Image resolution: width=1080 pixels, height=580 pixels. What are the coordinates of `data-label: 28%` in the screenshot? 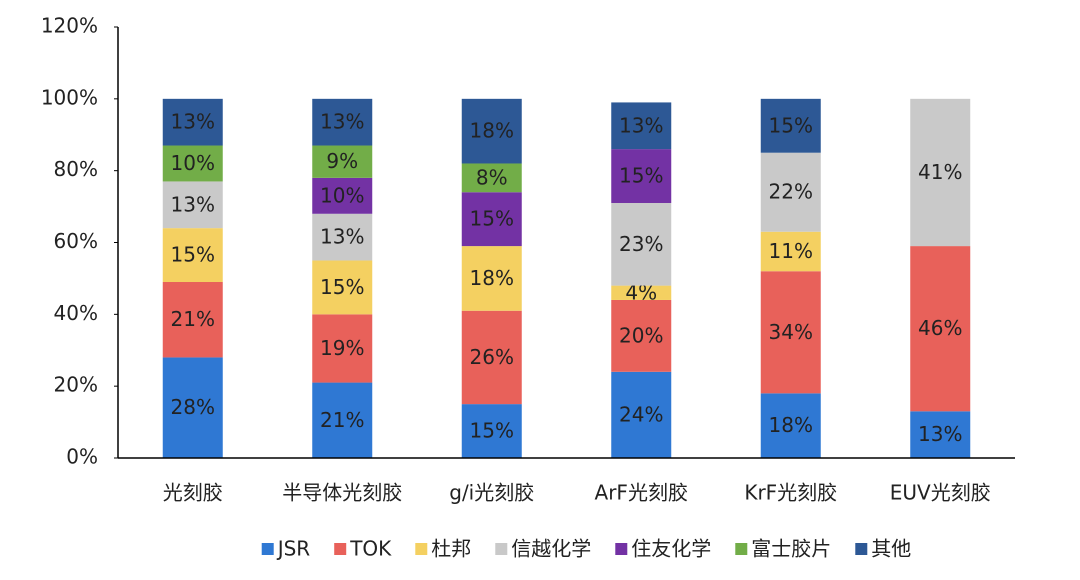 It's located at (193, 407).